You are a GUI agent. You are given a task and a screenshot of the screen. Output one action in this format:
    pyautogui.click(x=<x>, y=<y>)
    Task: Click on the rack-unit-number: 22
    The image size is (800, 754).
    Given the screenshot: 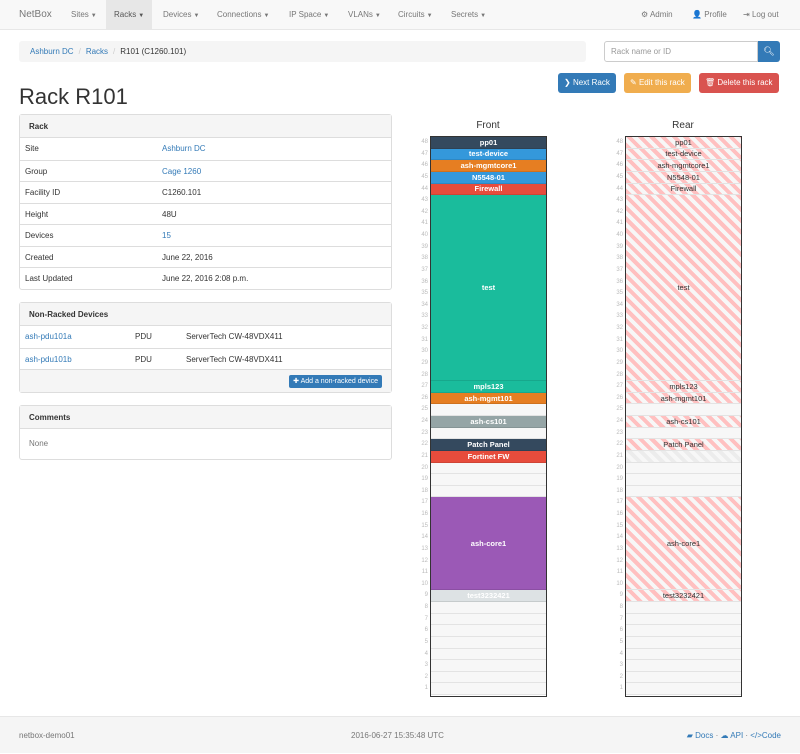 What is the action you would take?
    pyautogui.click(x=424, y=444)
    